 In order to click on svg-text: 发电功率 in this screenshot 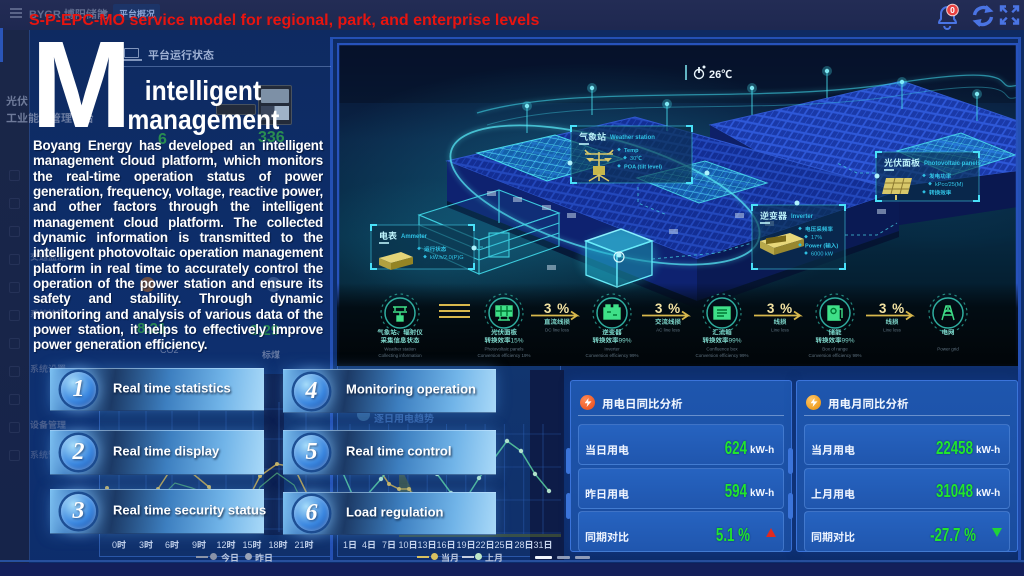, I will do `click(940, 176)`.